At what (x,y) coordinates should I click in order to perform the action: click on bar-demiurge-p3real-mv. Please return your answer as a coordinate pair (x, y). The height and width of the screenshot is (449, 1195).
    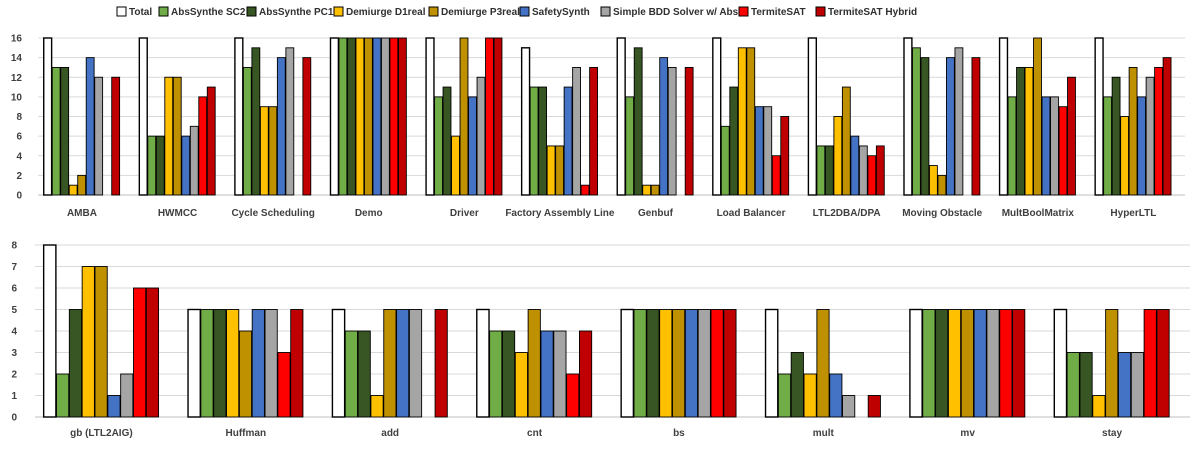
    Looking at the image, I should click on (967, 363).